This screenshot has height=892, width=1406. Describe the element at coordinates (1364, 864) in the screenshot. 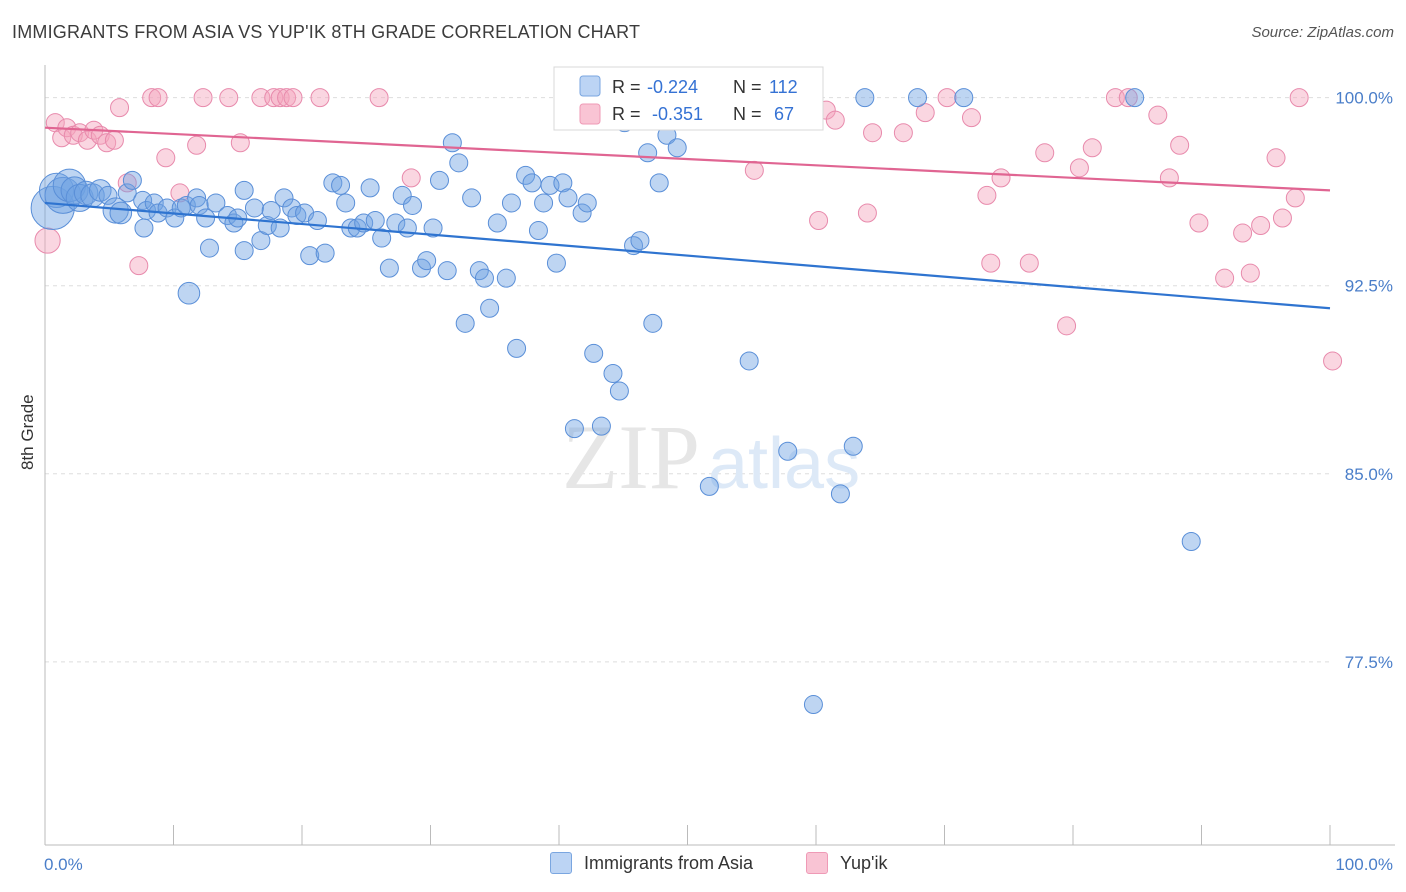

I see `x-tick-label-1: 100.0%` at that location.